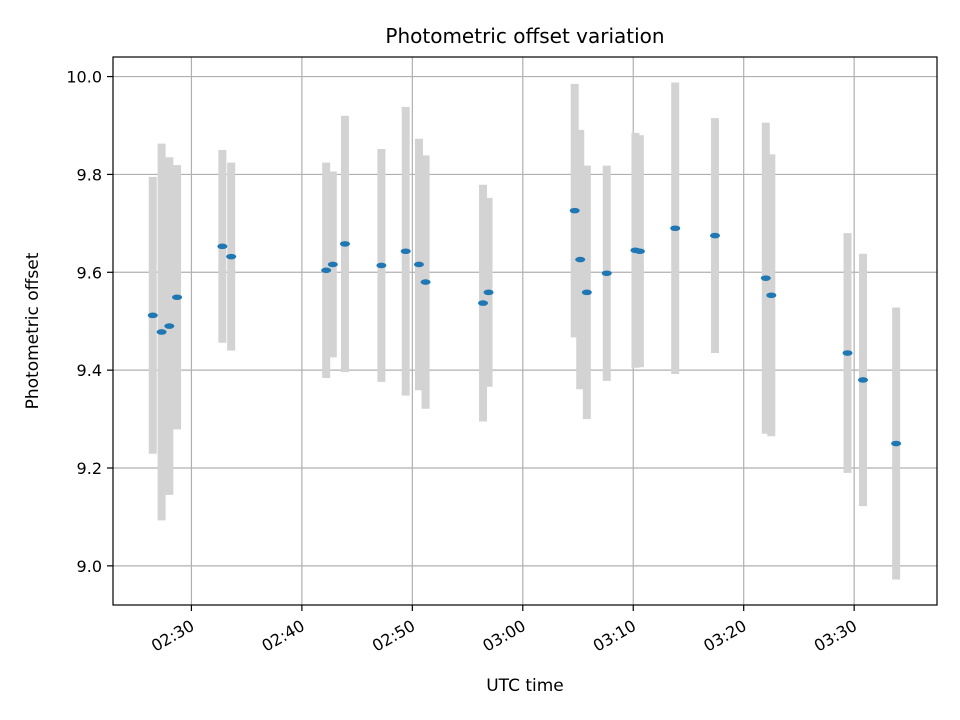 This screenshot has height=720, width=960. Describe the element at coordinates (89, 468) in the screenshot. I see `y-tick-label: 9.2` at that location.